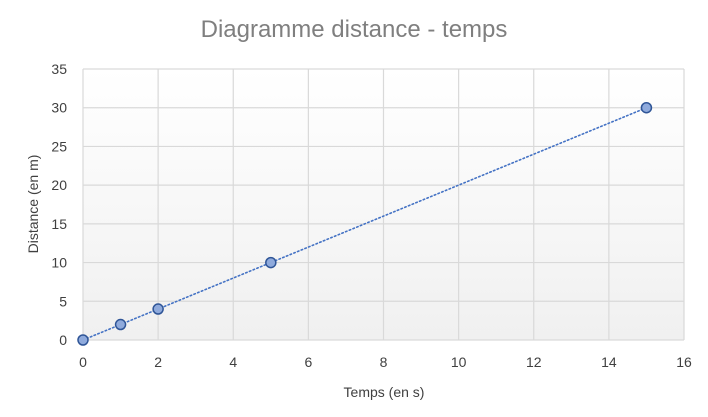  I want to click on y-tick-label: 10, so click(59, 263).